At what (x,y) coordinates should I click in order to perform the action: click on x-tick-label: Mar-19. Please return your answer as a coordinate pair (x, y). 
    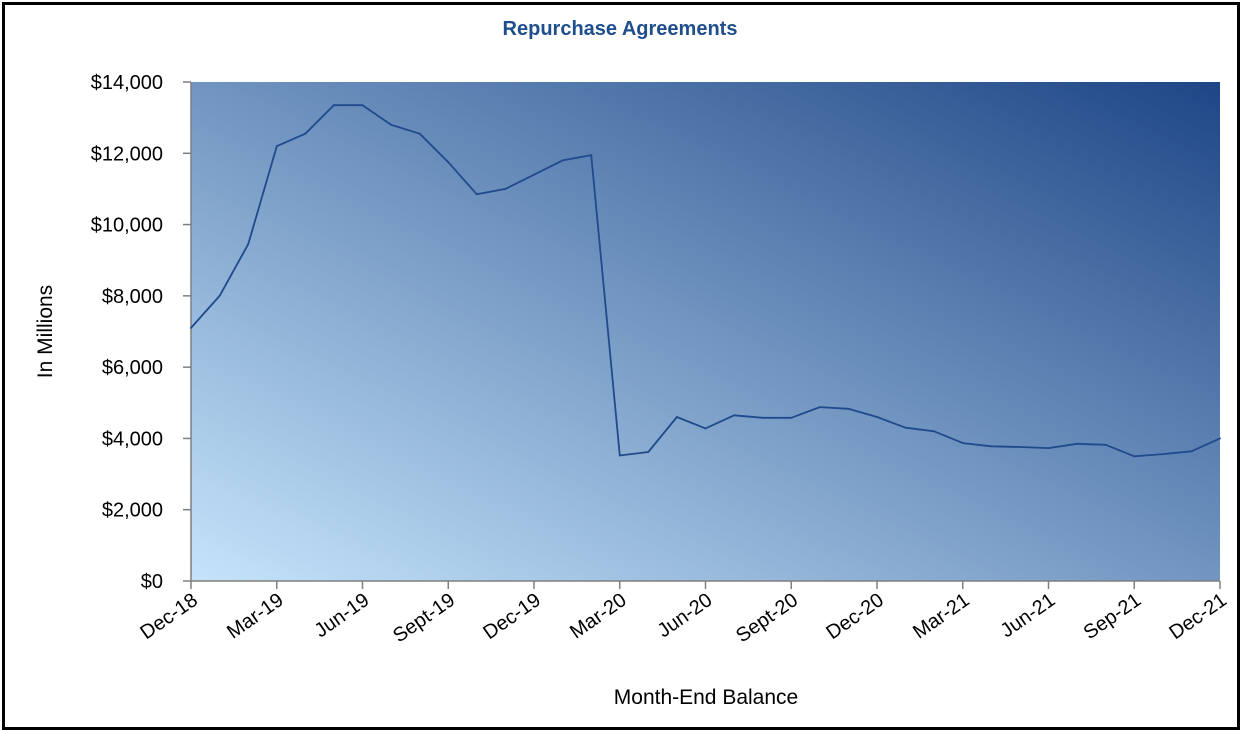
    Looking at the image, I should click on (255, 616).